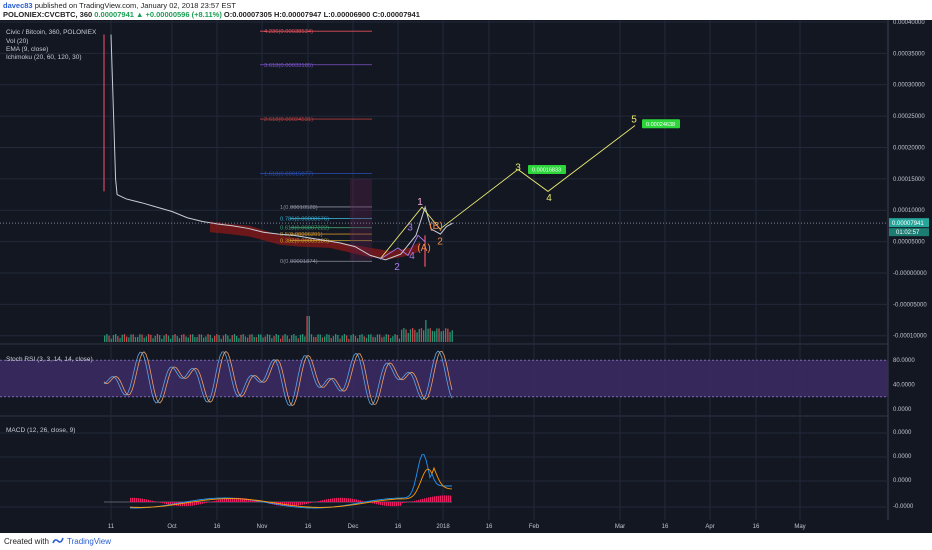 The width and height of the screenshot is (932, 550). What do you see at coordinates (443, 527) in the screenshot?
I see `time-tick-label: 2018` at bounding box center [443, 527].